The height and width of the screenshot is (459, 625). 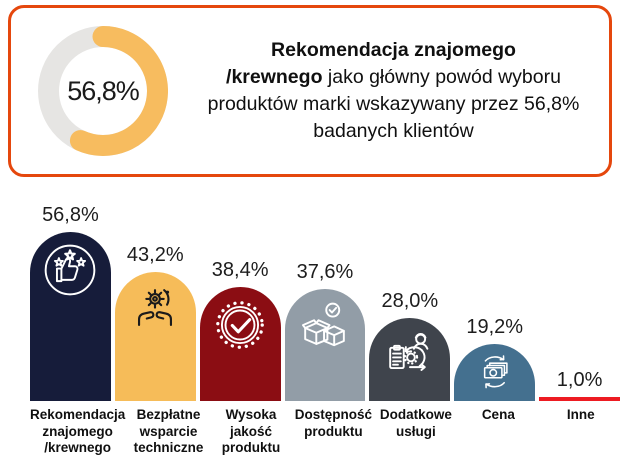 I want to click on donut-svg, so click(x=103, y=91).